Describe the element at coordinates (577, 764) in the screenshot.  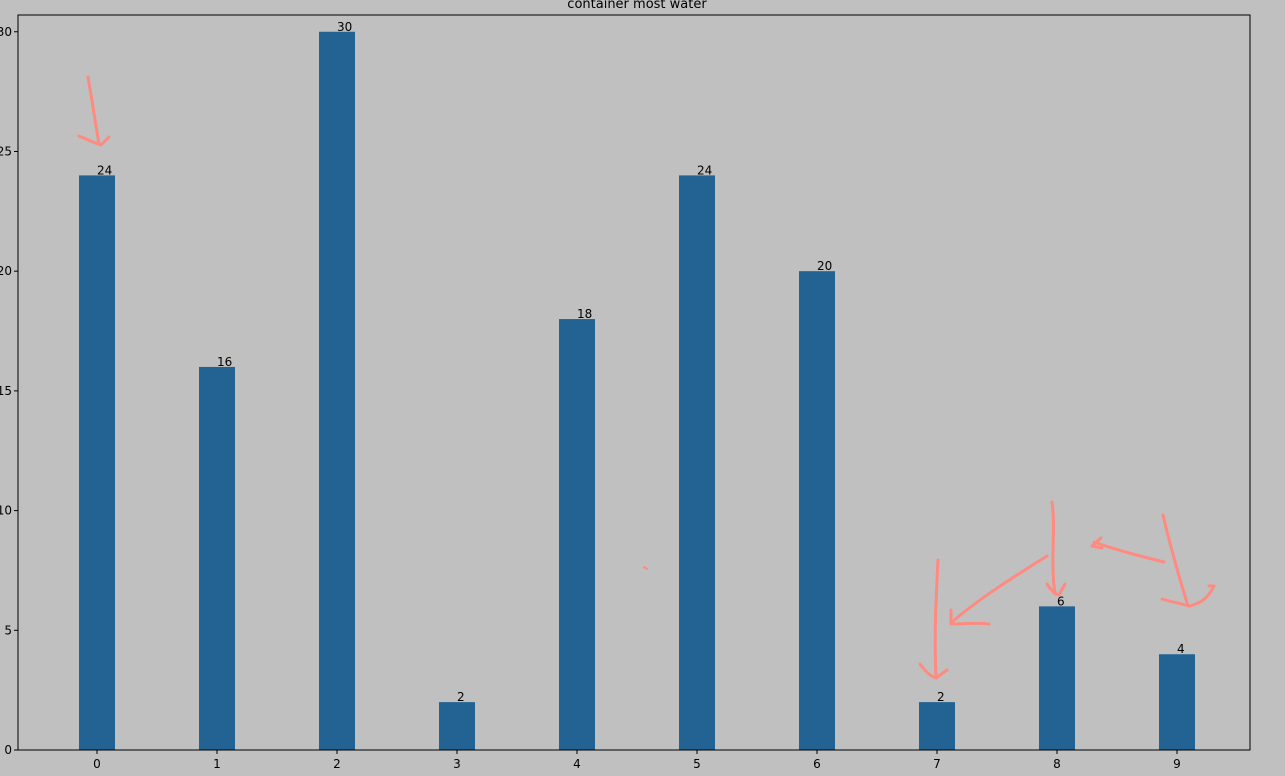
I see `x-tick-label-4: 4` at that location.